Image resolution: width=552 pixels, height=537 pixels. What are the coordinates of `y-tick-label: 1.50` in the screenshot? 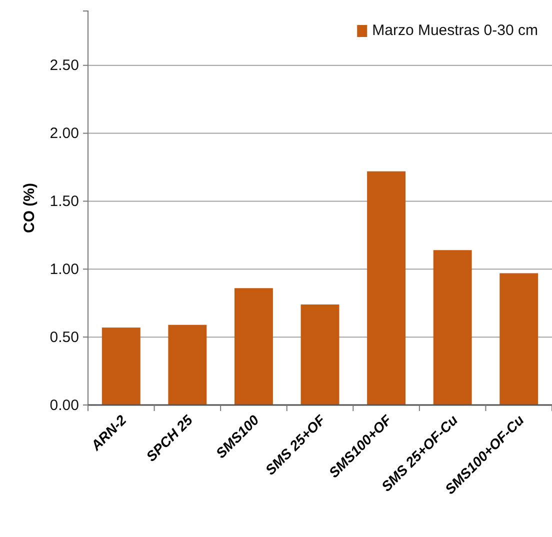 It's located at (64, 201).